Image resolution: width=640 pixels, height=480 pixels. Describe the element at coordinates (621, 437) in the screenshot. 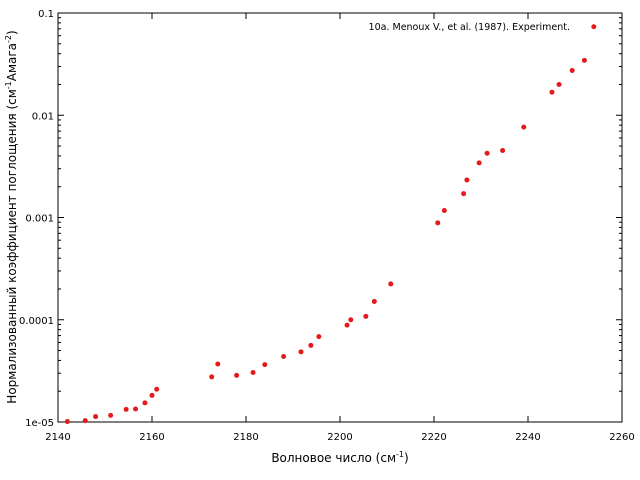

I see `x-tick-label: 2260` at that location.